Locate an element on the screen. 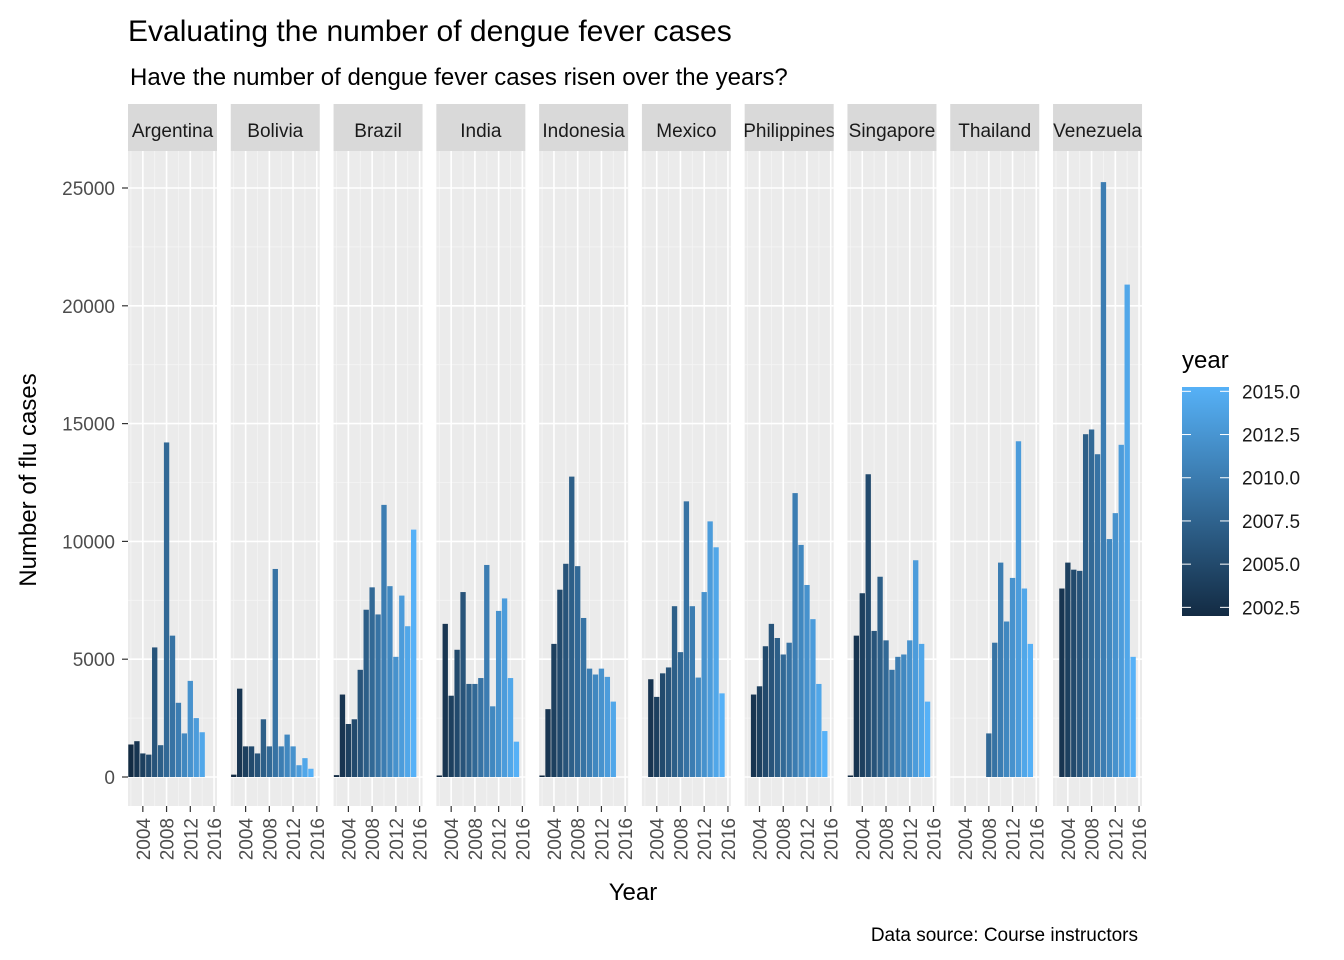 The image size is (1344, 960). y-tick-label: 20000 is located at coordinates (88, 307).